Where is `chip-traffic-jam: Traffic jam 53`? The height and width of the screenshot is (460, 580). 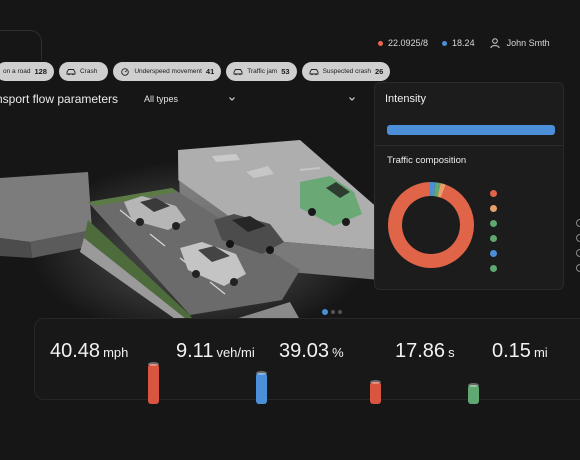 chip-traffic-jam: Traffic jam 53 is located at coordinates (261, 71).